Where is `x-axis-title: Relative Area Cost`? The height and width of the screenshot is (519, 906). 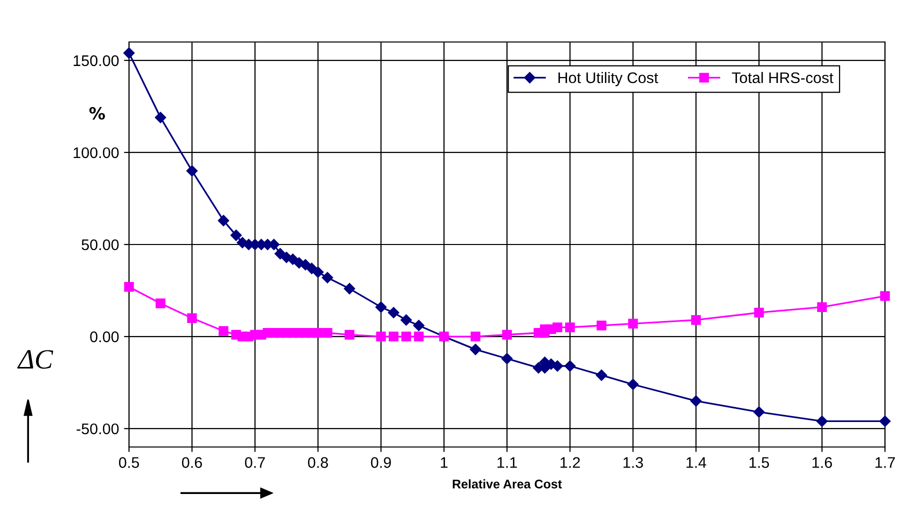 x-axis-title: Relative Area Cost is located at coordinates (507, 483).